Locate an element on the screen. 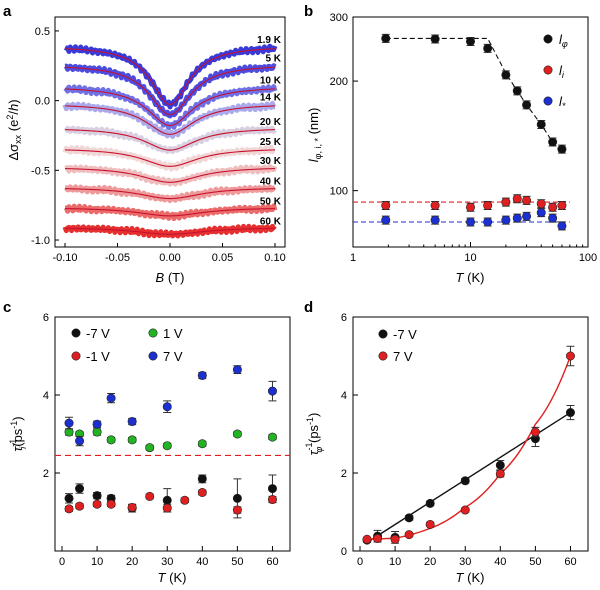 The height and width of the screenshot is (590, 600). panel-a-temperature-label: 25 K is located at coordinates (271, 142).